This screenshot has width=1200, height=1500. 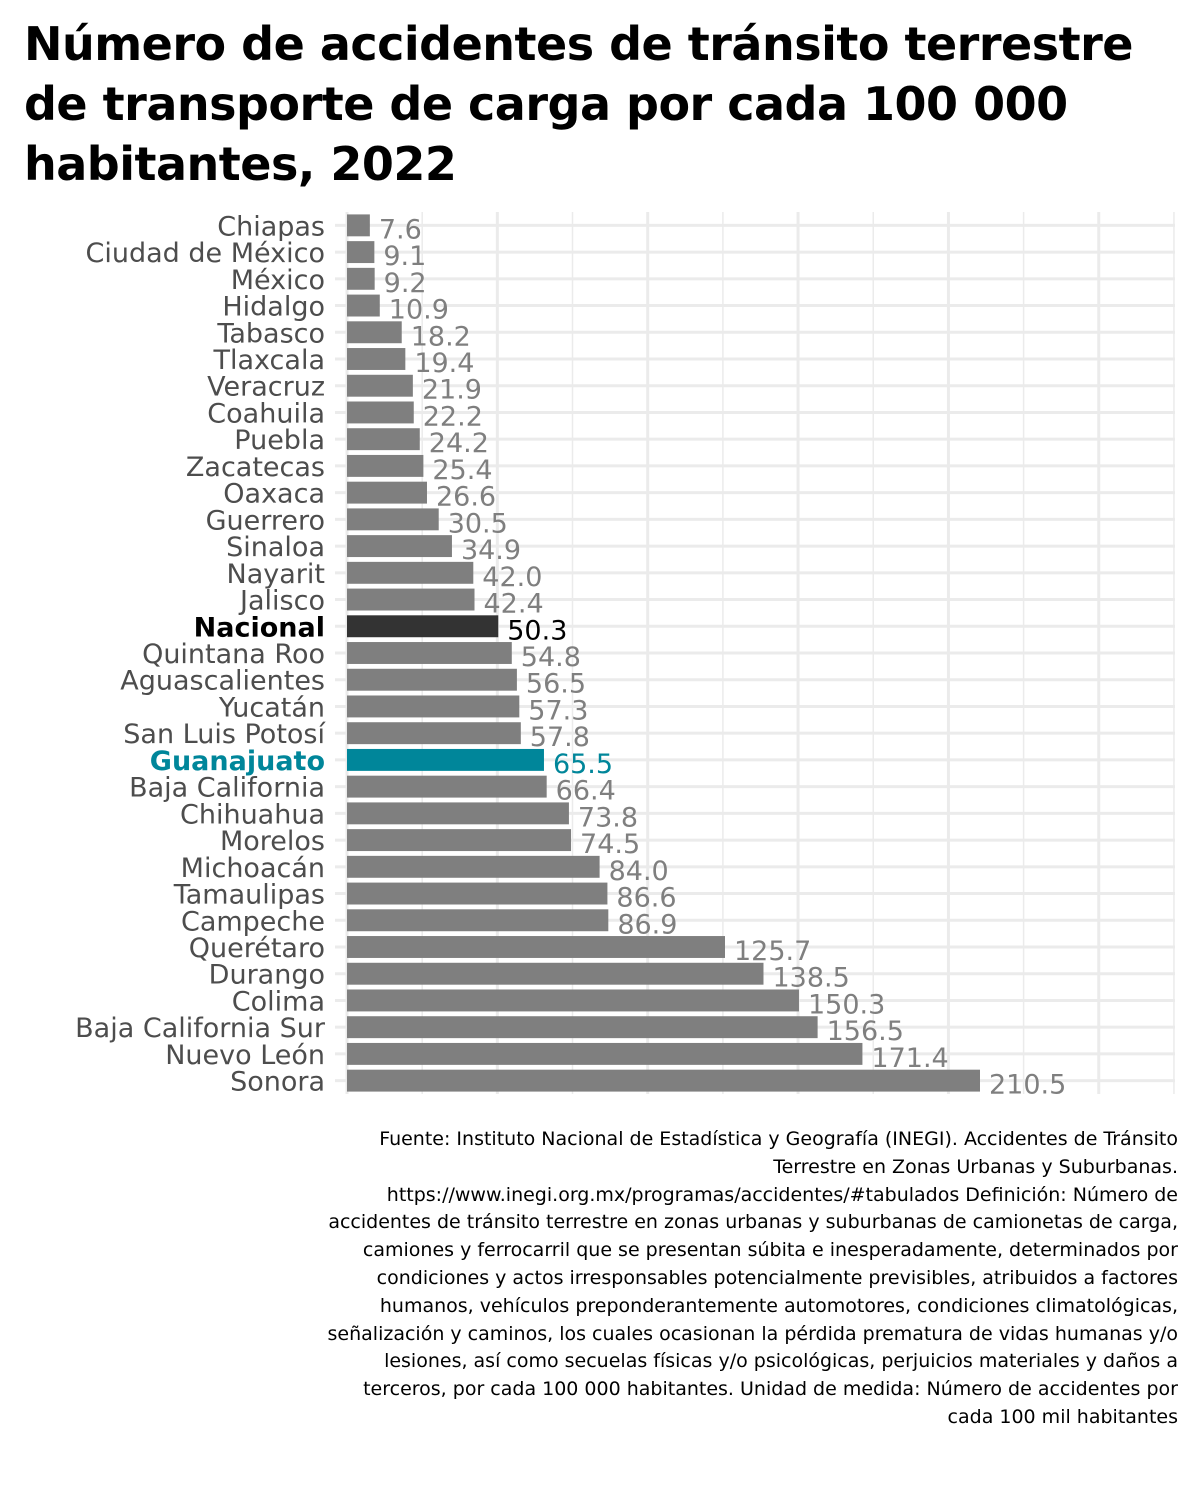 I want to click on value-label: 171.4, so click(x=909, y=1058).